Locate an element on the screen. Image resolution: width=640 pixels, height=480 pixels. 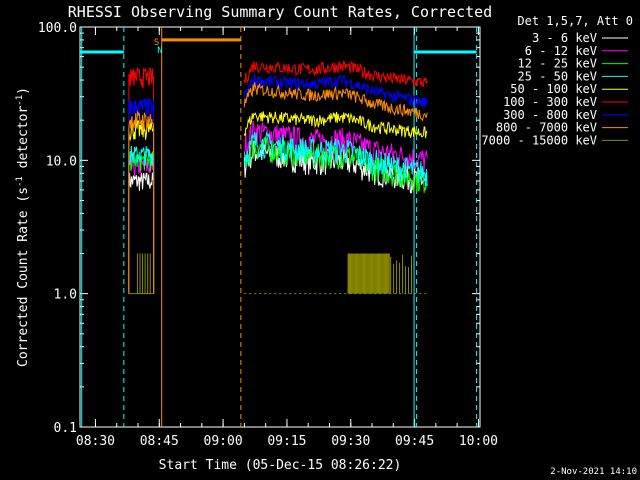
y-tick-label: 0.1 is located at coordinates (65, 428).